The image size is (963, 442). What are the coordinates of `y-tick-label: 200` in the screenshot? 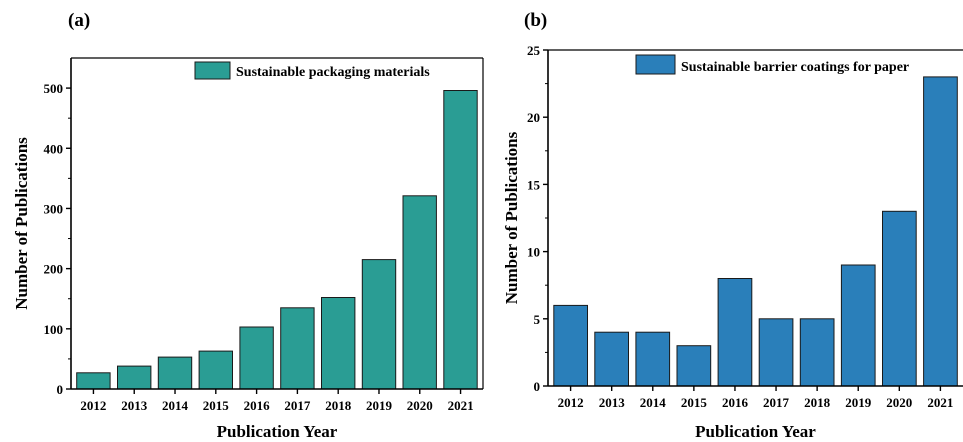 It's located at (54, 269).